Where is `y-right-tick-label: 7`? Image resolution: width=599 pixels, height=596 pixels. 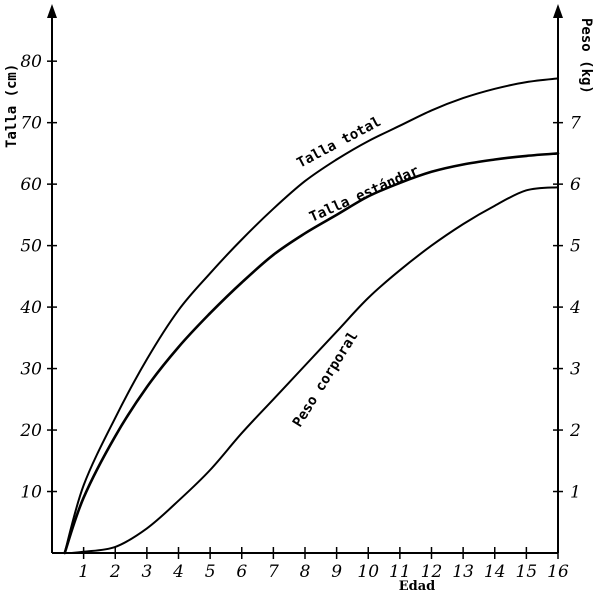
y-right-tick-label: 7 is located at coordinates (575, 124).